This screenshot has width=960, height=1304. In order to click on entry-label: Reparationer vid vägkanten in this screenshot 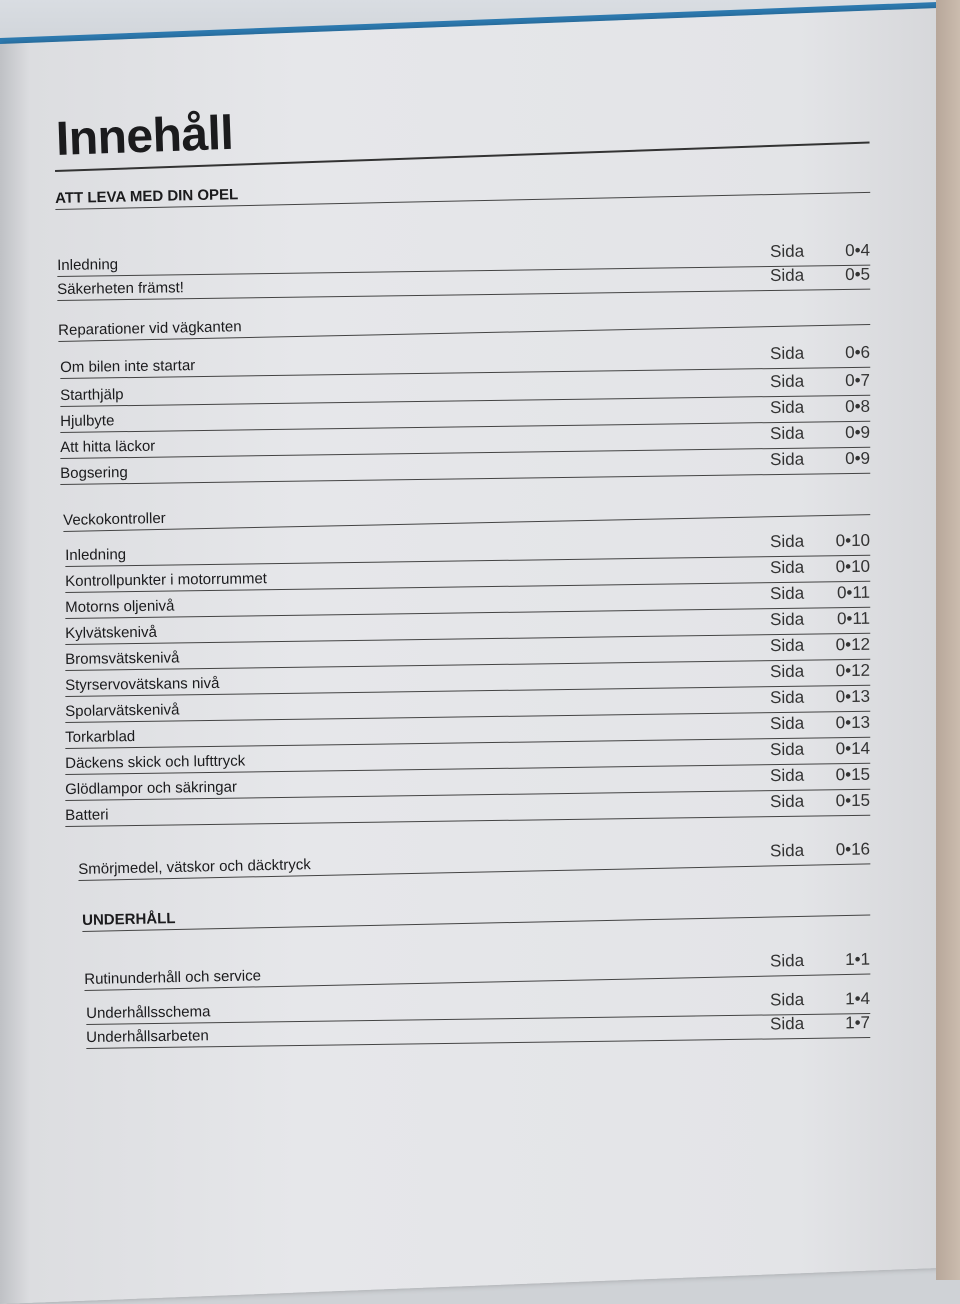, I will do `click(150, 328)`.